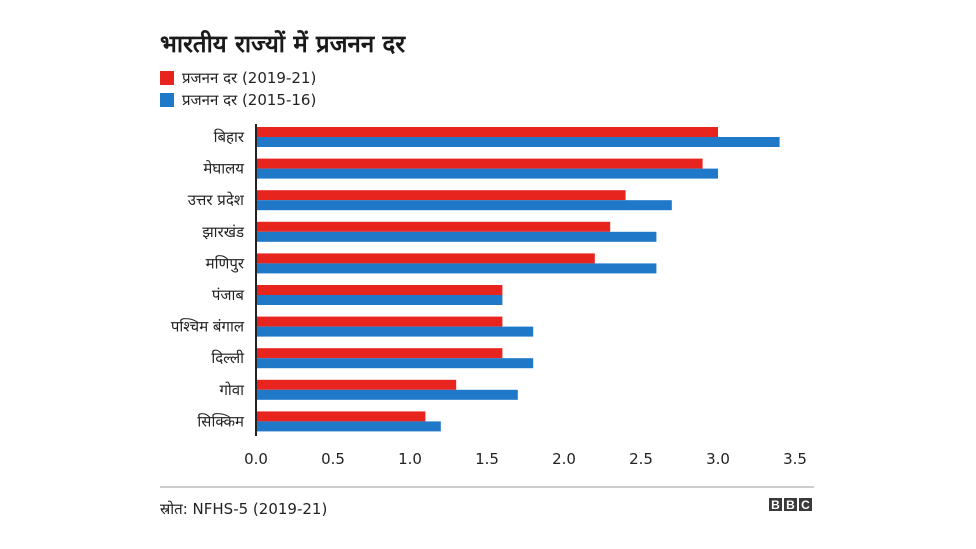 This screenshot has height=549, width=976. I want to click on x-tick-label-4: 2.0, so click(564, 459).